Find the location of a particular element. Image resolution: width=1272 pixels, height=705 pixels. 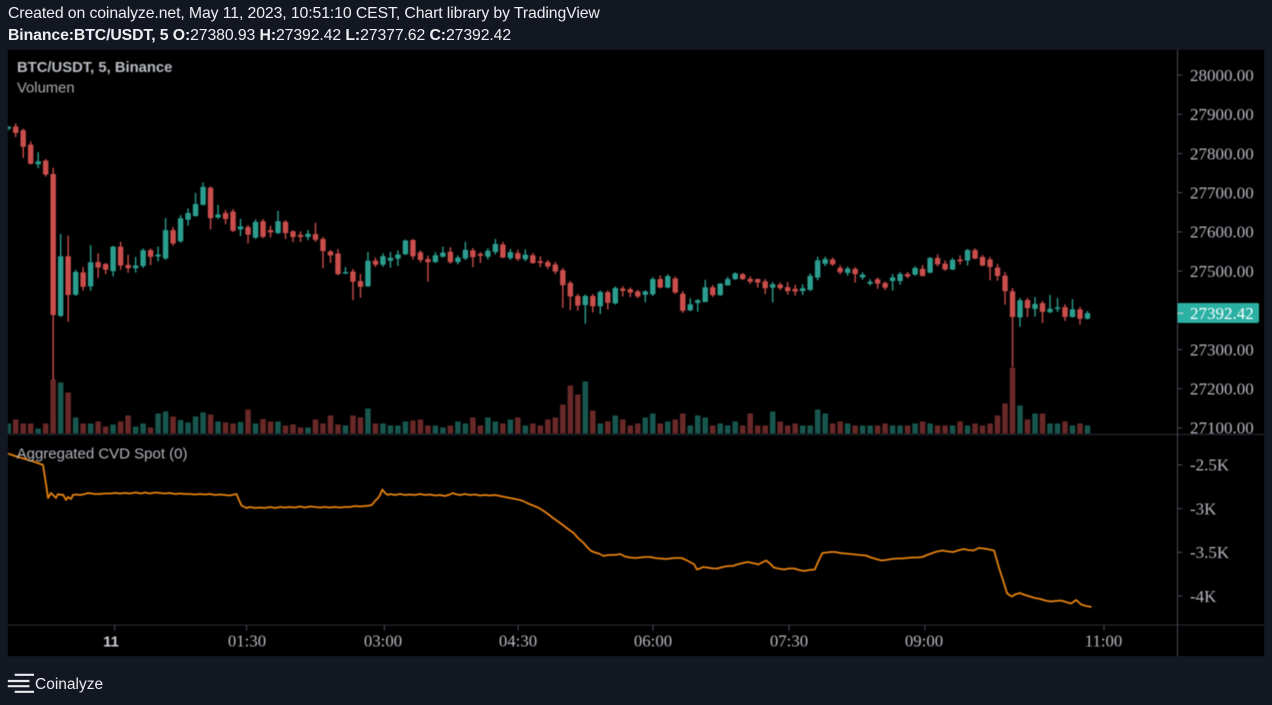

svg-text: 27500.00 is located at coordinates (1222, 271).